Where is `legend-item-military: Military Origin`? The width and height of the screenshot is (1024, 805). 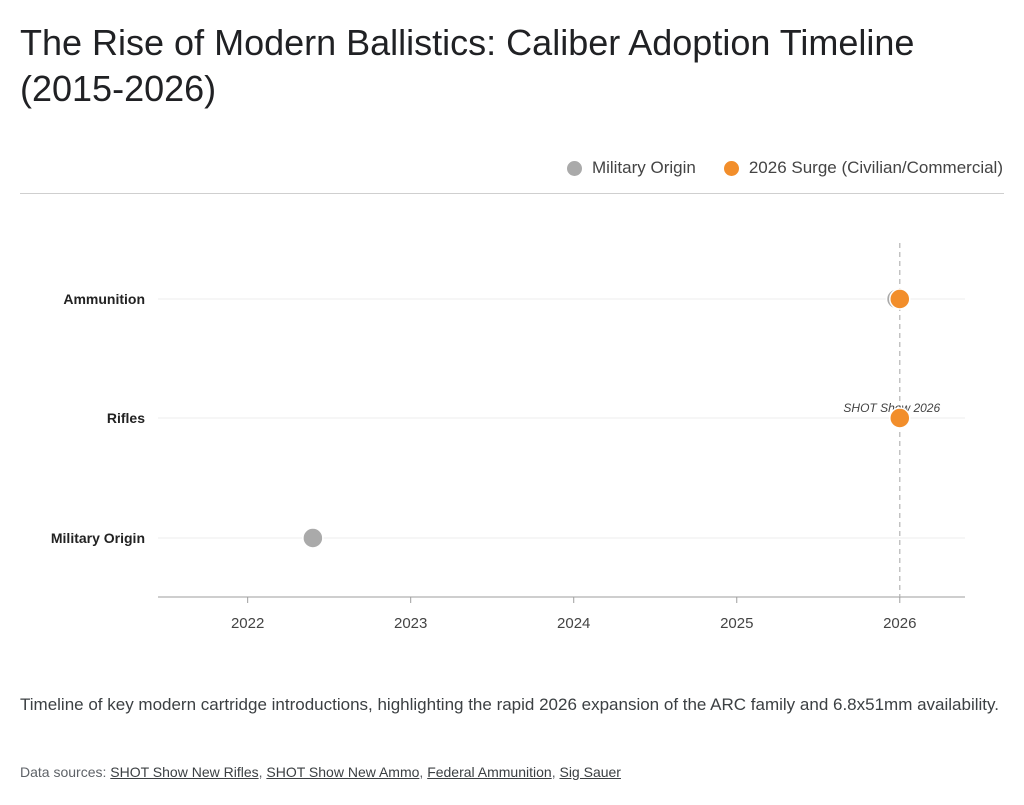
legend-item-military: Military Origin is located at coordinates (631, 168).